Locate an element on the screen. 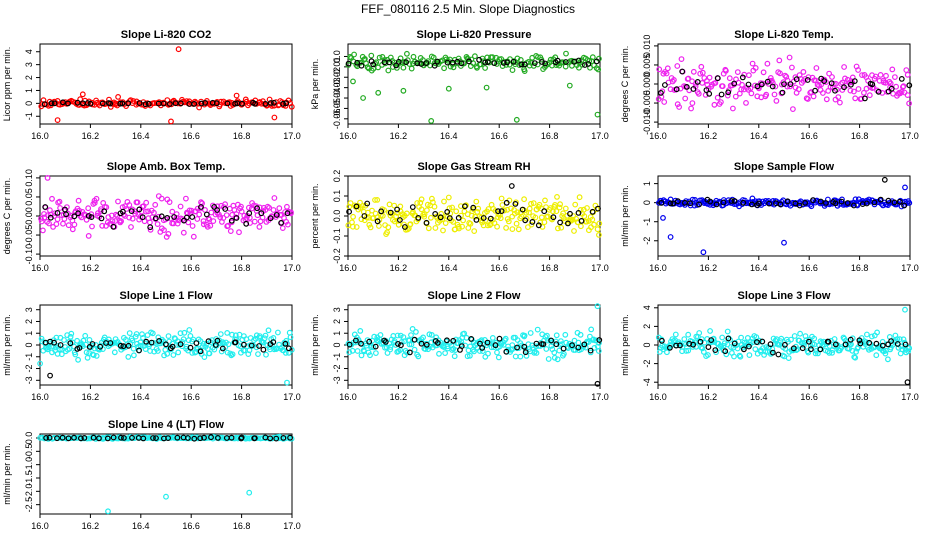 The height and width of the screenshot is (540, 936). y-tick-label: -1.5 is located at coordinates (29, 478).